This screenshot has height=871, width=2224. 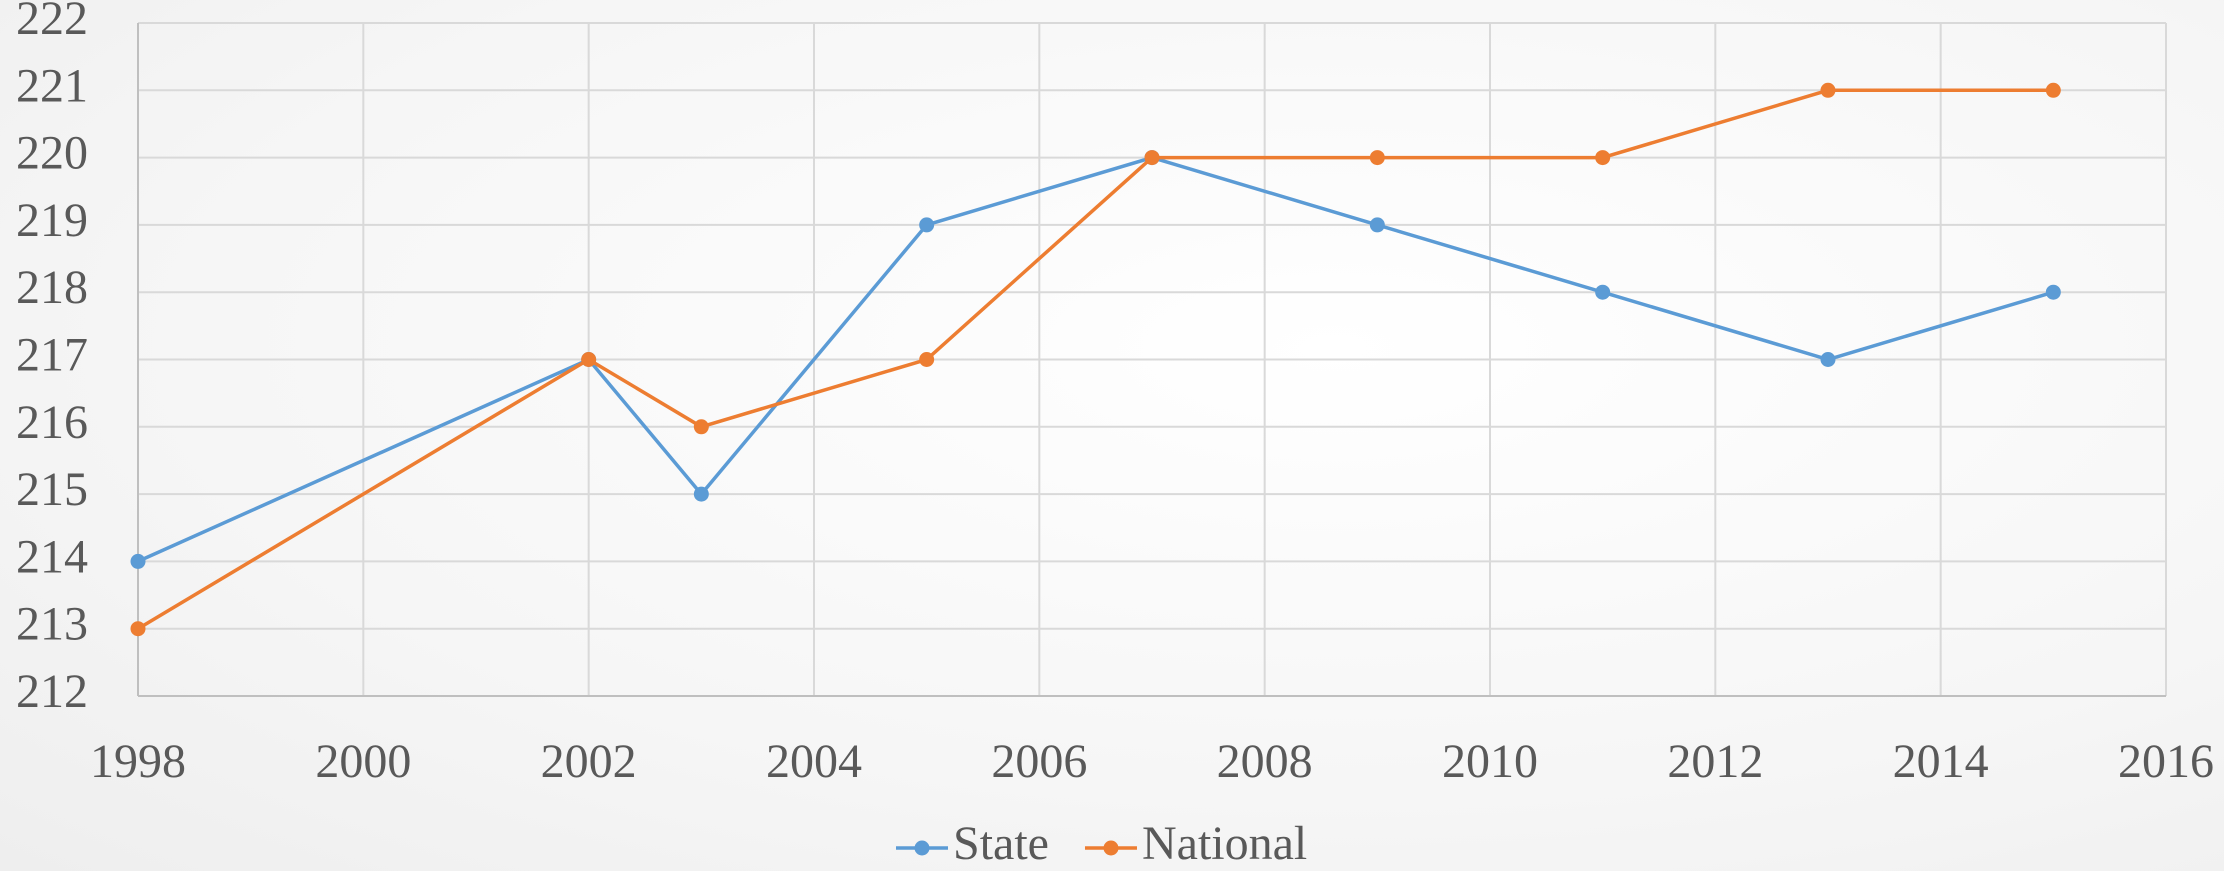 I want to click on x-tick-label: 2006, so click(x=1039, y=761).